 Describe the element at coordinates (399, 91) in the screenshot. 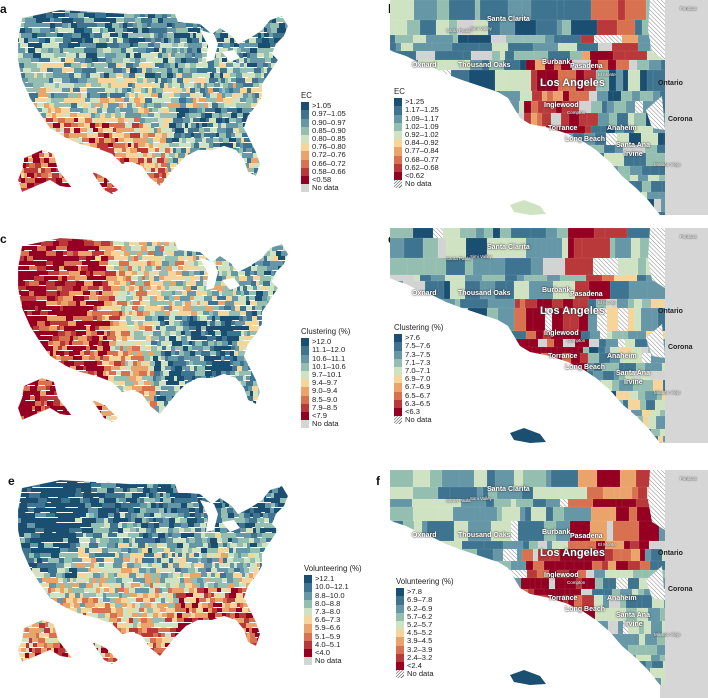

I see `legend-title: EC` at that location.